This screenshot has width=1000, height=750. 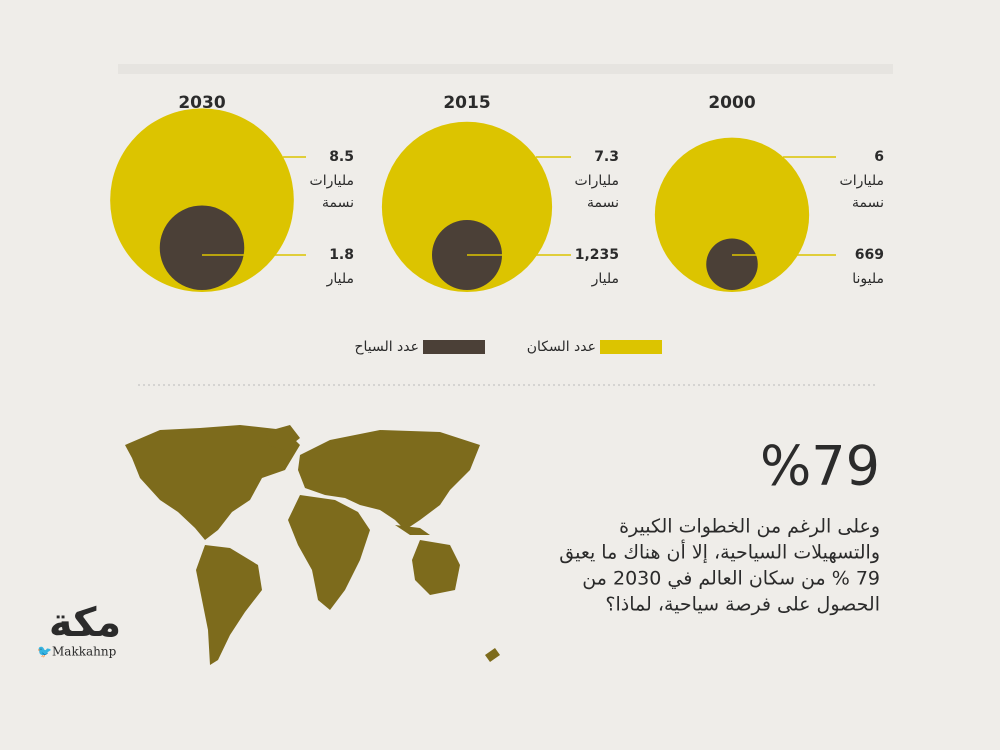 I want to click on stat-text: 79 % من سكان العالم في 2030 من, so click(x=731, y=579).